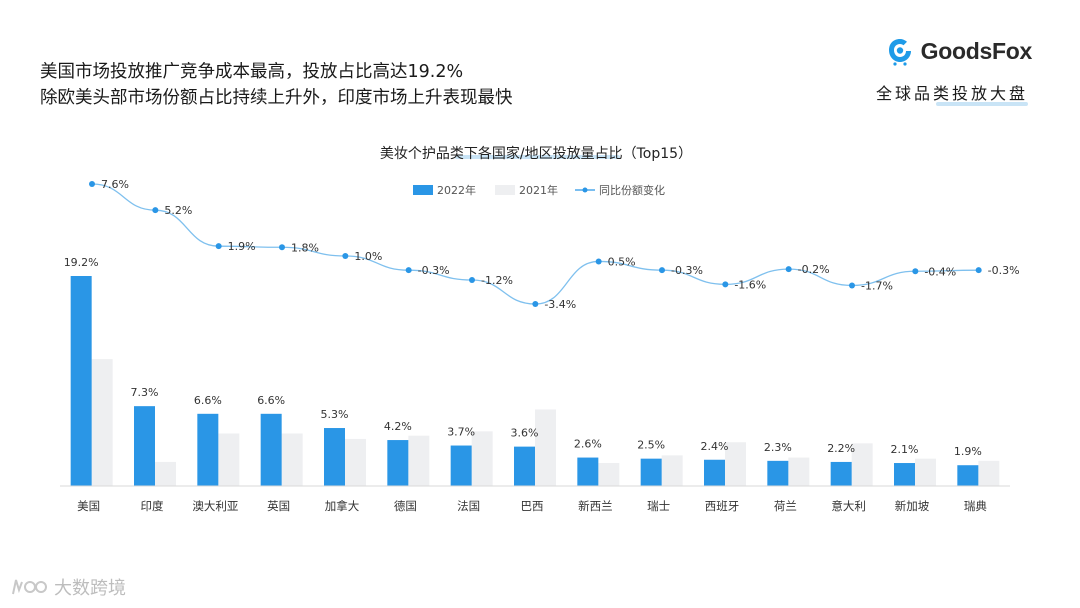  I want to click on bar-label-2022: 2.1%, so click(905, 449).